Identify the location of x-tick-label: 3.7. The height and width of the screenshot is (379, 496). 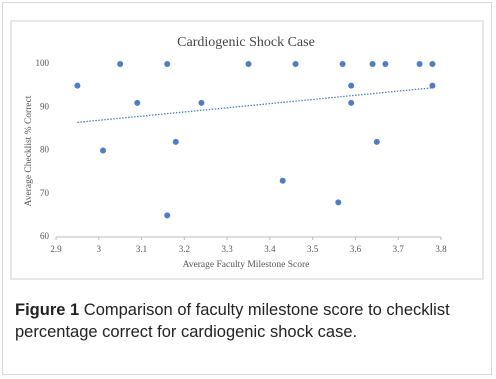
(399, 249).